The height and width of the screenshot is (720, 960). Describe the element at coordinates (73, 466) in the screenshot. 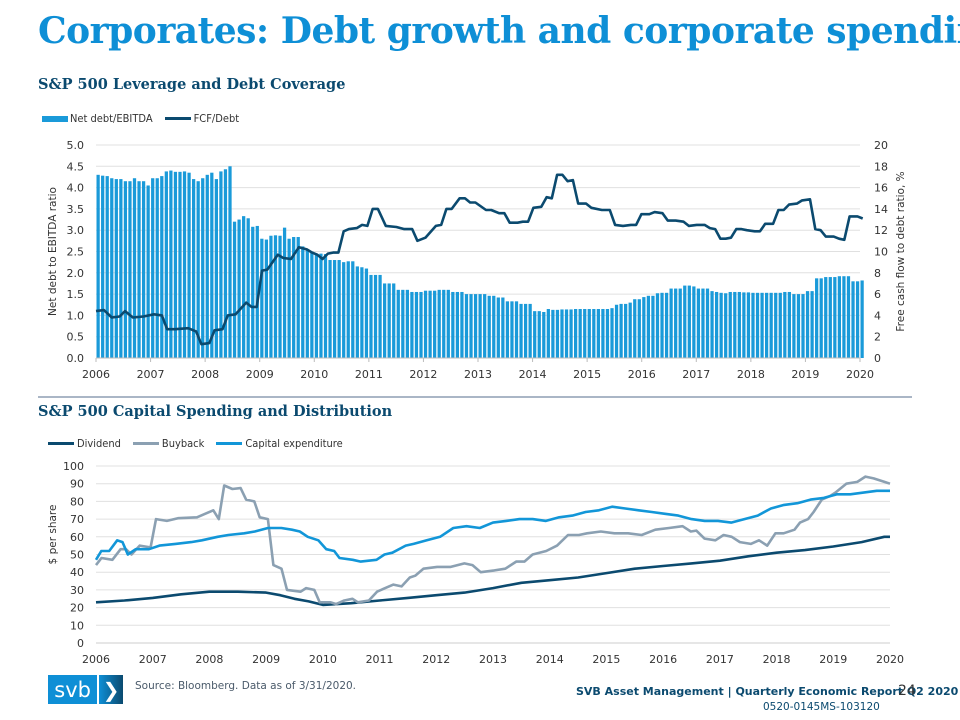

I see `y-tick-label: 100` at that location.